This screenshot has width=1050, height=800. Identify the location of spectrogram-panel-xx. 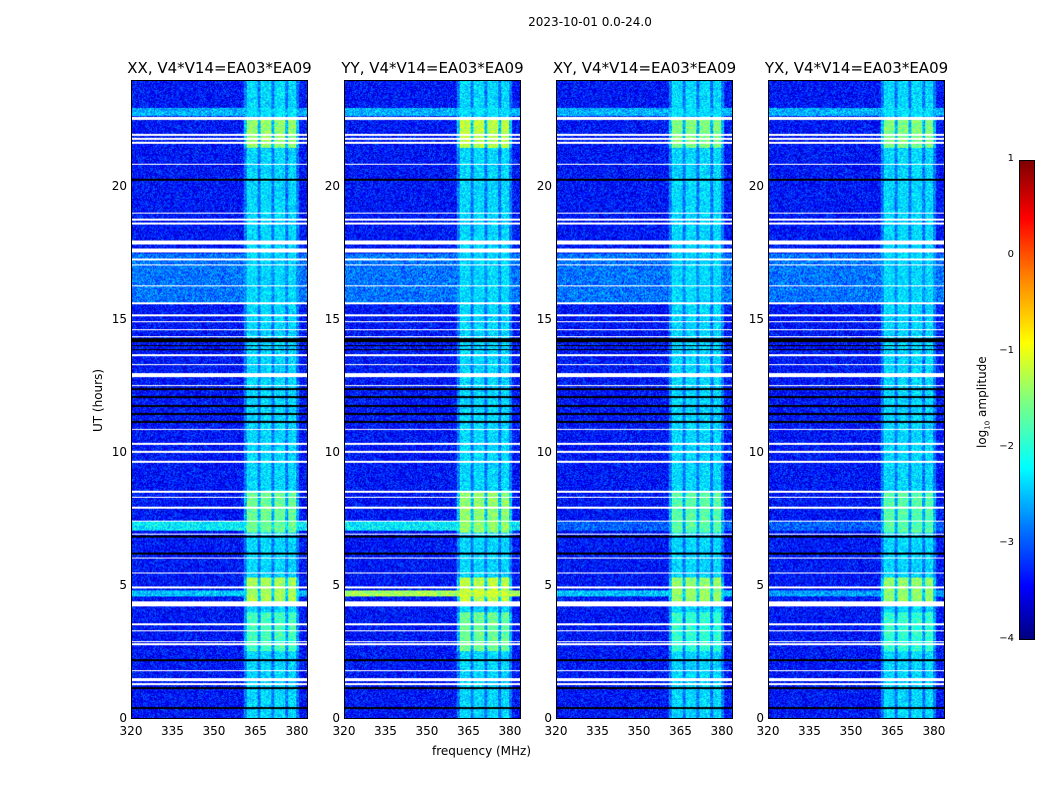
(219, 399).